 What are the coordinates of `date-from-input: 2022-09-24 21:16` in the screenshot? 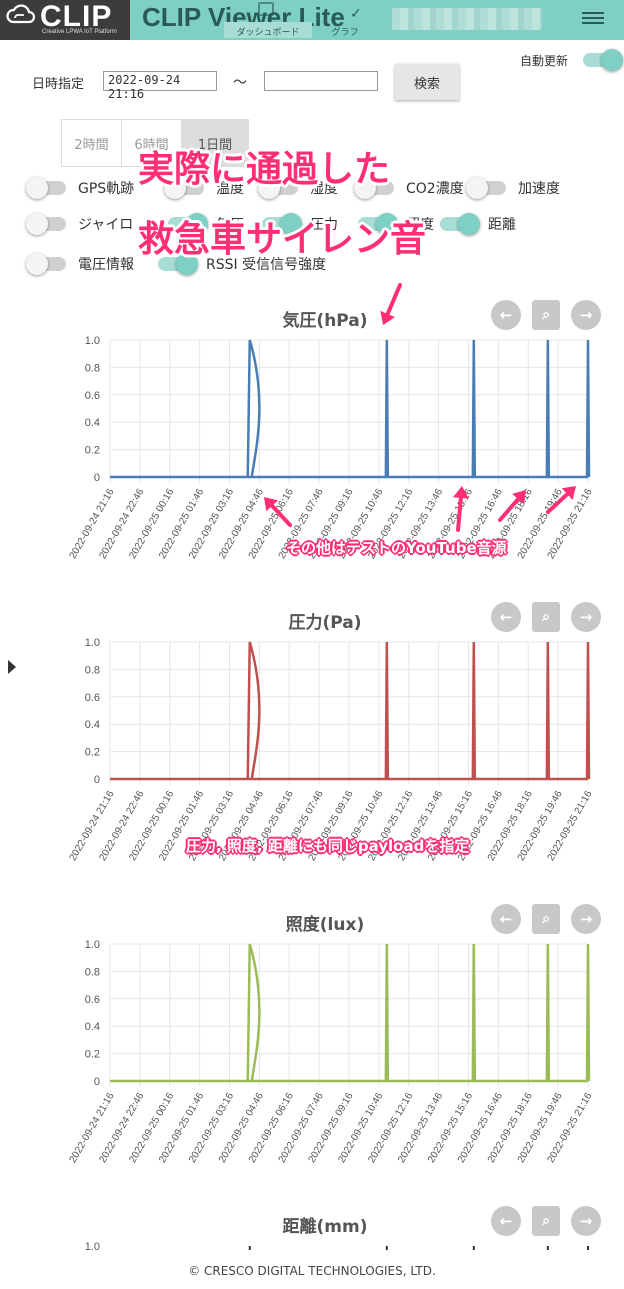 It's located at (160, 86).